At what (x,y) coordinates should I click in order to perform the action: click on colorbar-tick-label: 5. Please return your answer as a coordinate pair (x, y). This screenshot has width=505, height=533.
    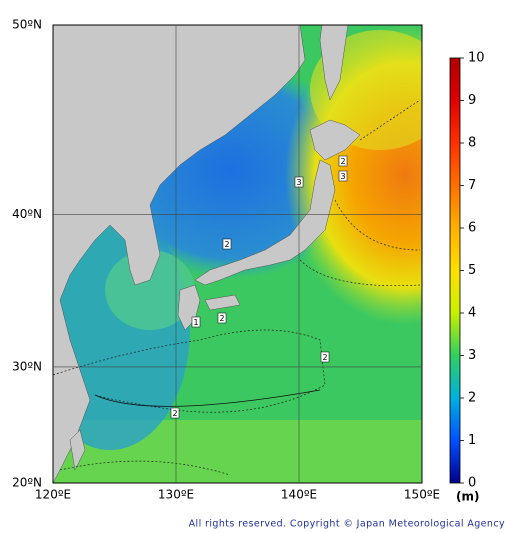
    Looking at the image, I should click on (472, 270).